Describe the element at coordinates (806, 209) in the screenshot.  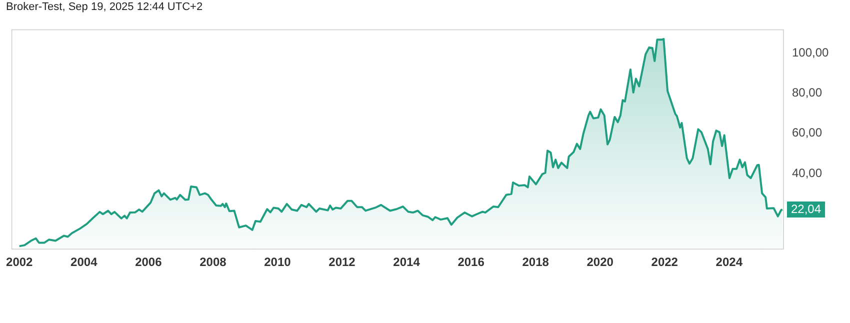
I see `text: 22,04` at that location.